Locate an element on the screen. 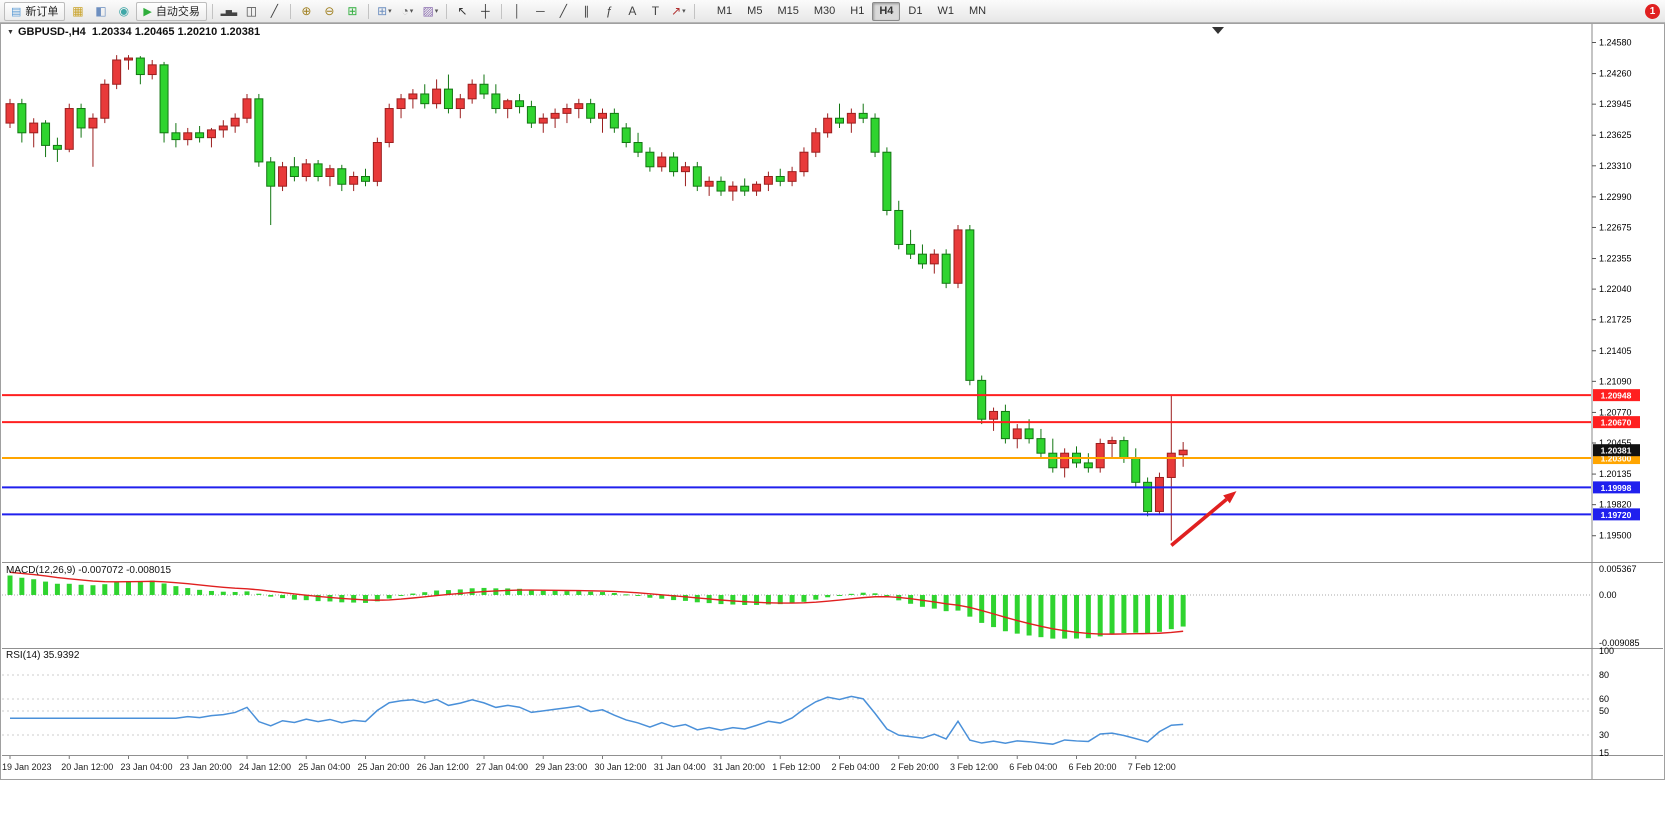  chevron-down-icon: ▾ is located at coordinates (390, 11).